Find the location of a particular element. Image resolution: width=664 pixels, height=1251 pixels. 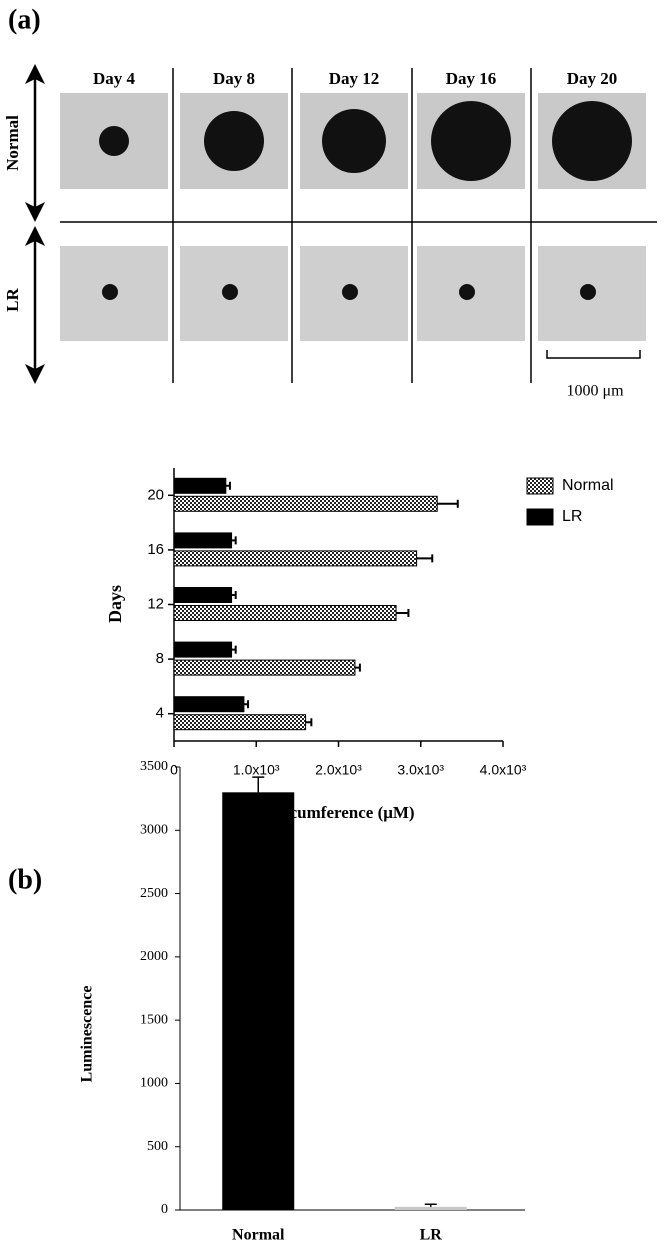

y-tick-label: 12 is located at coordinates (155, 603).